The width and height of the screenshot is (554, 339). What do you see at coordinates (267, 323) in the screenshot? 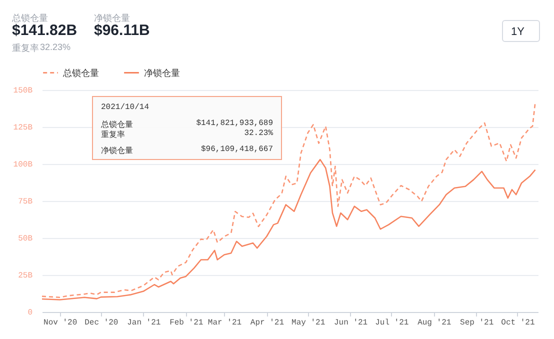
I see `x-tick-label: Apr '21` at bounding box center [267, 323].